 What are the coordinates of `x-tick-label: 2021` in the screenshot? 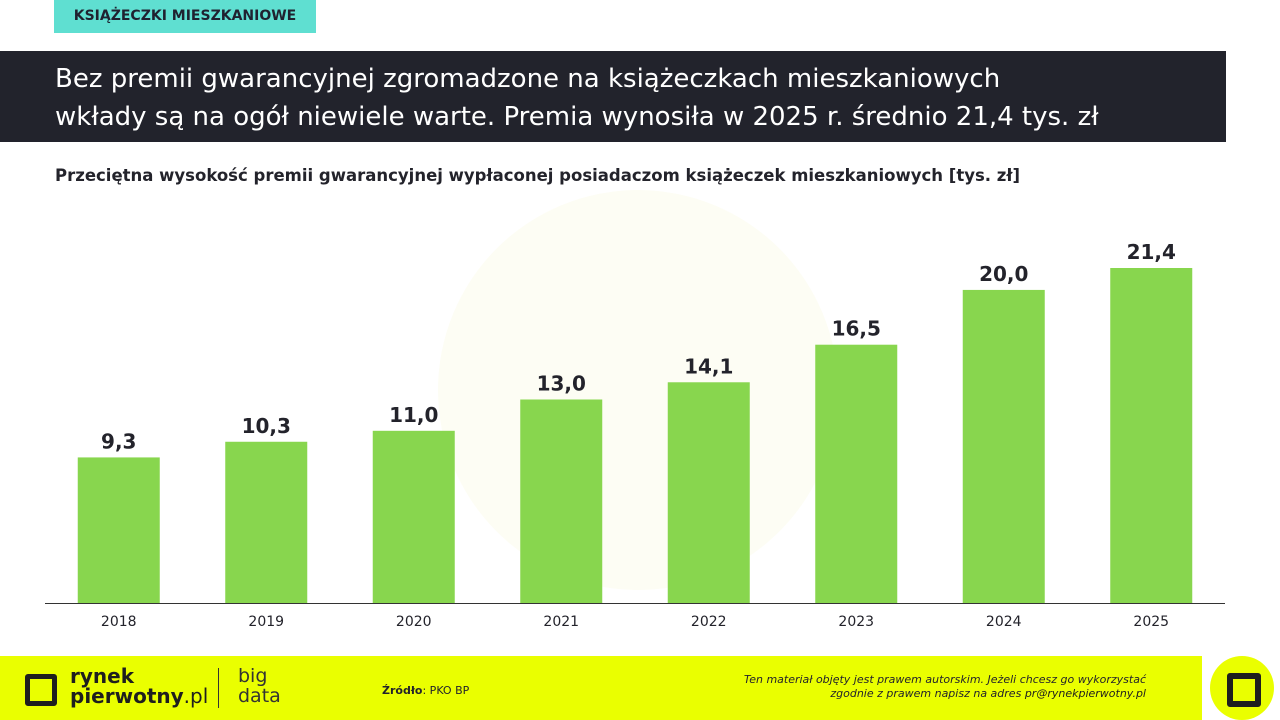 It's located at (561, 622).